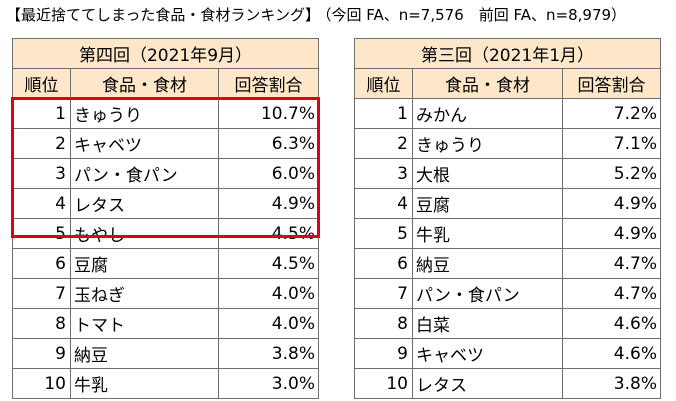  Describe the element at coordinates (611, 173) in the screenshot. I see `percent-cell: 5.2%` at that location.